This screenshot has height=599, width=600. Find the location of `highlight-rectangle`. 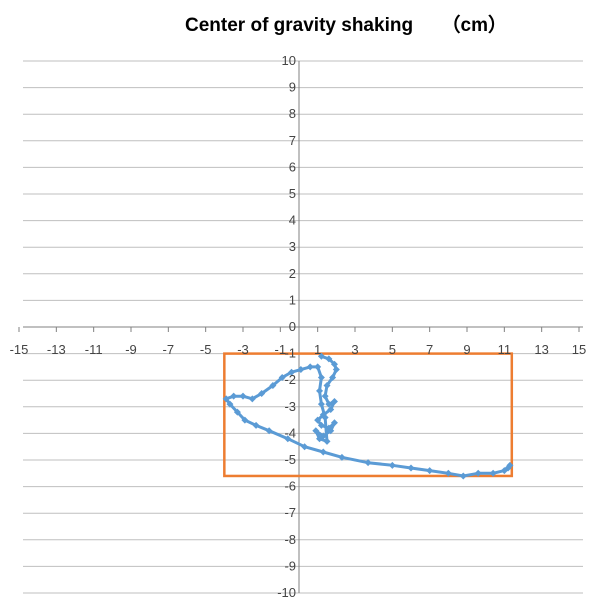

highlight-rectangle is located at coordinates (368, 415).